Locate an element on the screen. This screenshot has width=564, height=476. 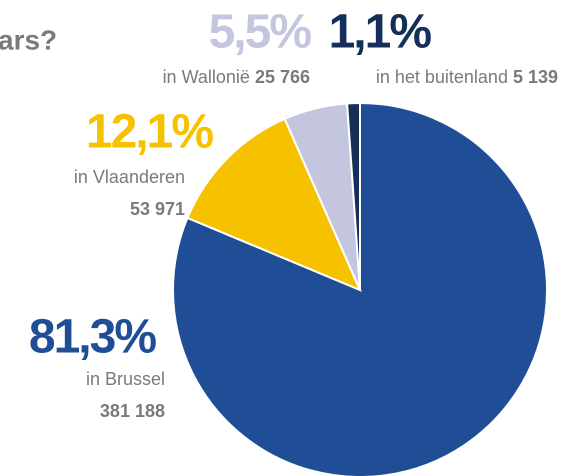
count-label: 5 139 is located at coordinates (535, 77).